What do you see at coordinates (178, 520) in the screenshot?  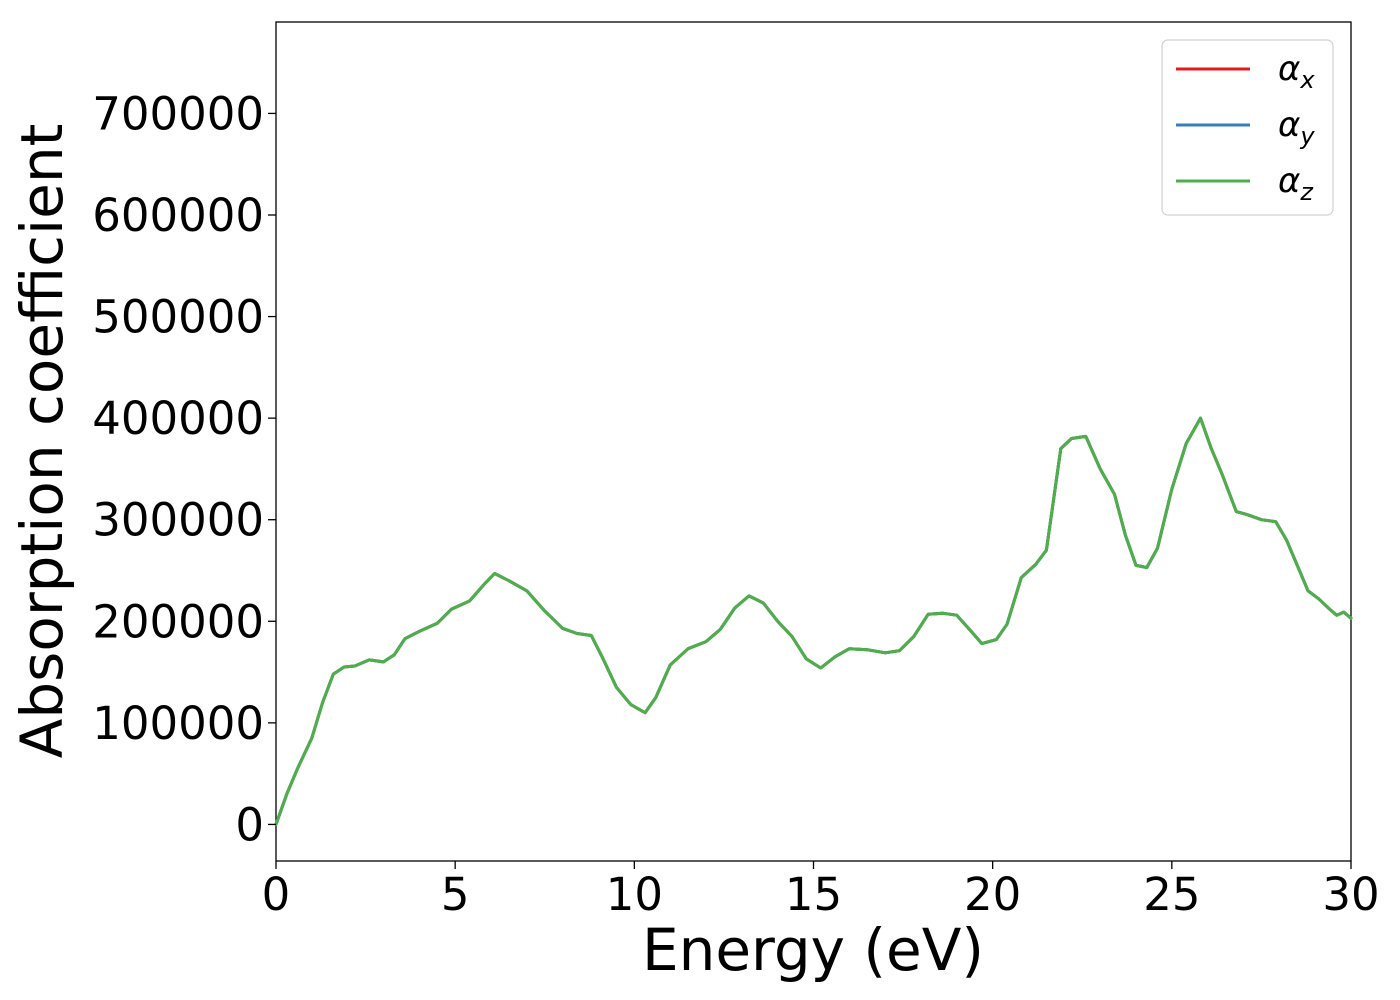 I see `y-tick-label: 300000` at bounding box center [178, 520].